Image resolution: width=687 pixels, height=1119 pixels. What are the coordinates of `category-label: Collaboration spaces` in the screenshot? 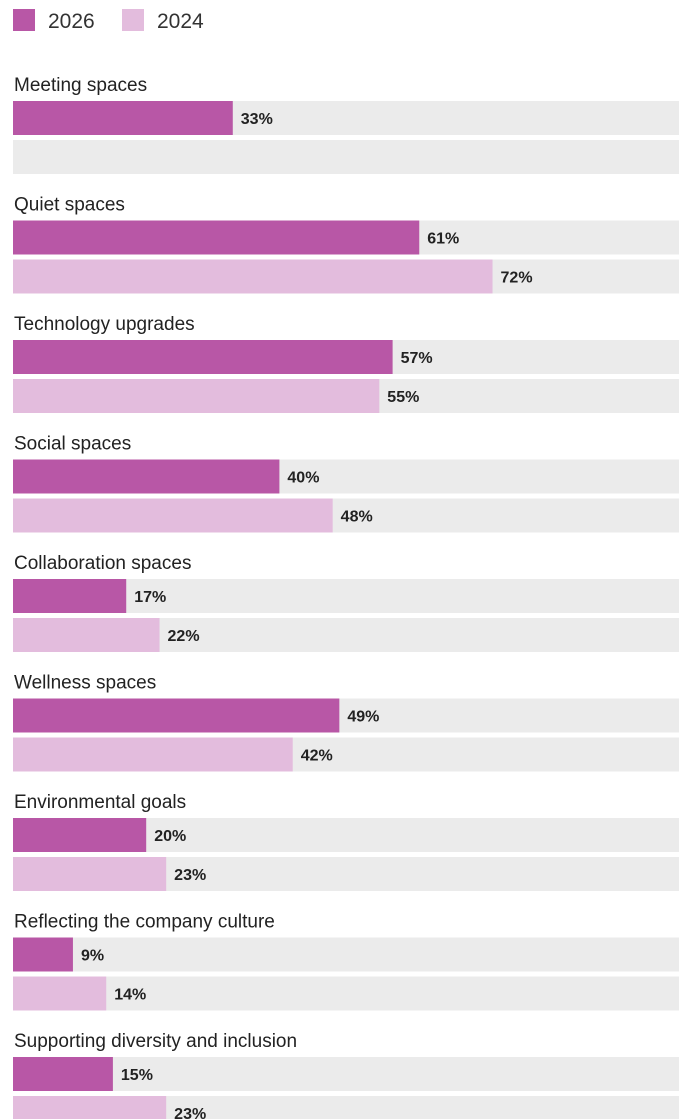 It's located at (102, 563).